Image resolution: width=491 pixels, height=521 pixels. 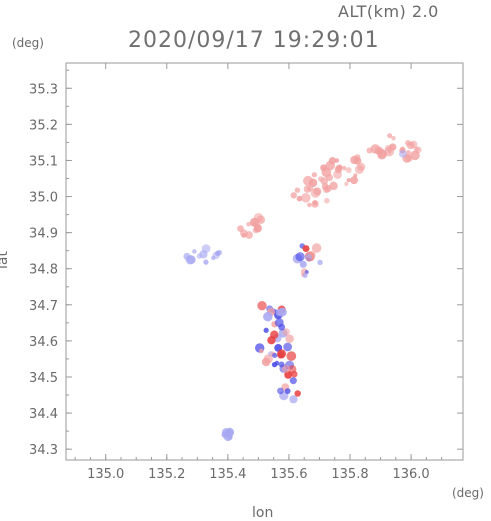 I want to click on y-tick-label-8: 35.1, so click(x=43, y=161).